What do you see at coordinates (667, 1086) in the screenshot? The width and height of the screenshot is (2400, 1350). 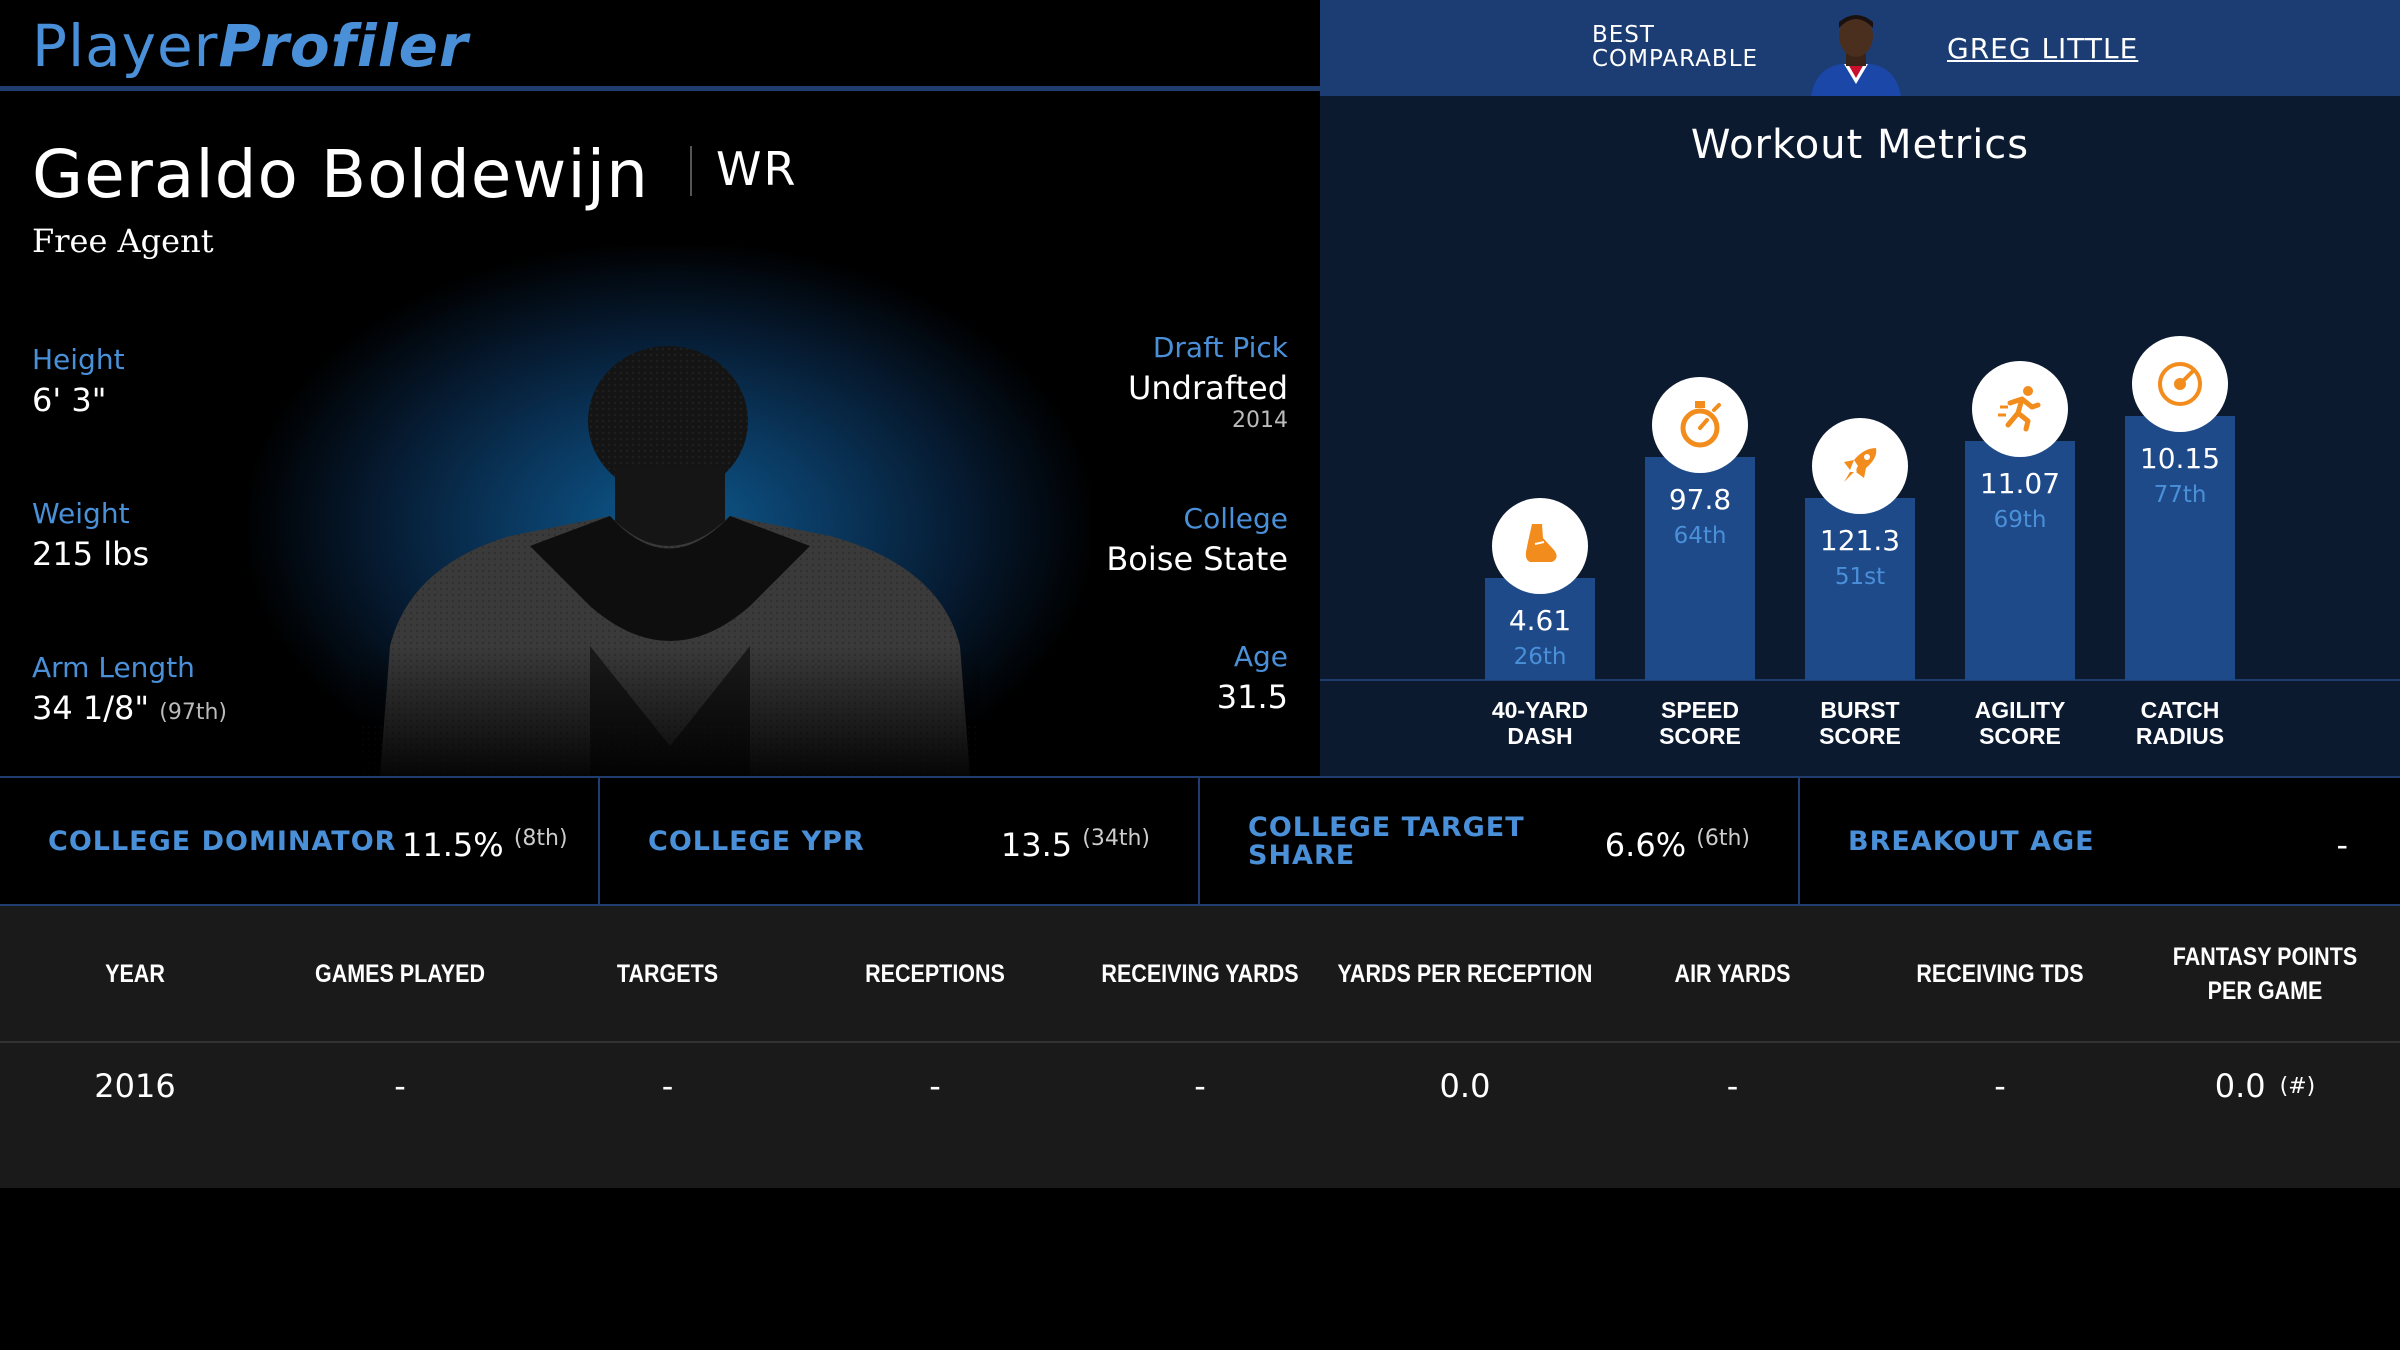 I see `cell-targets: -` at bounding box center [667, 1086].